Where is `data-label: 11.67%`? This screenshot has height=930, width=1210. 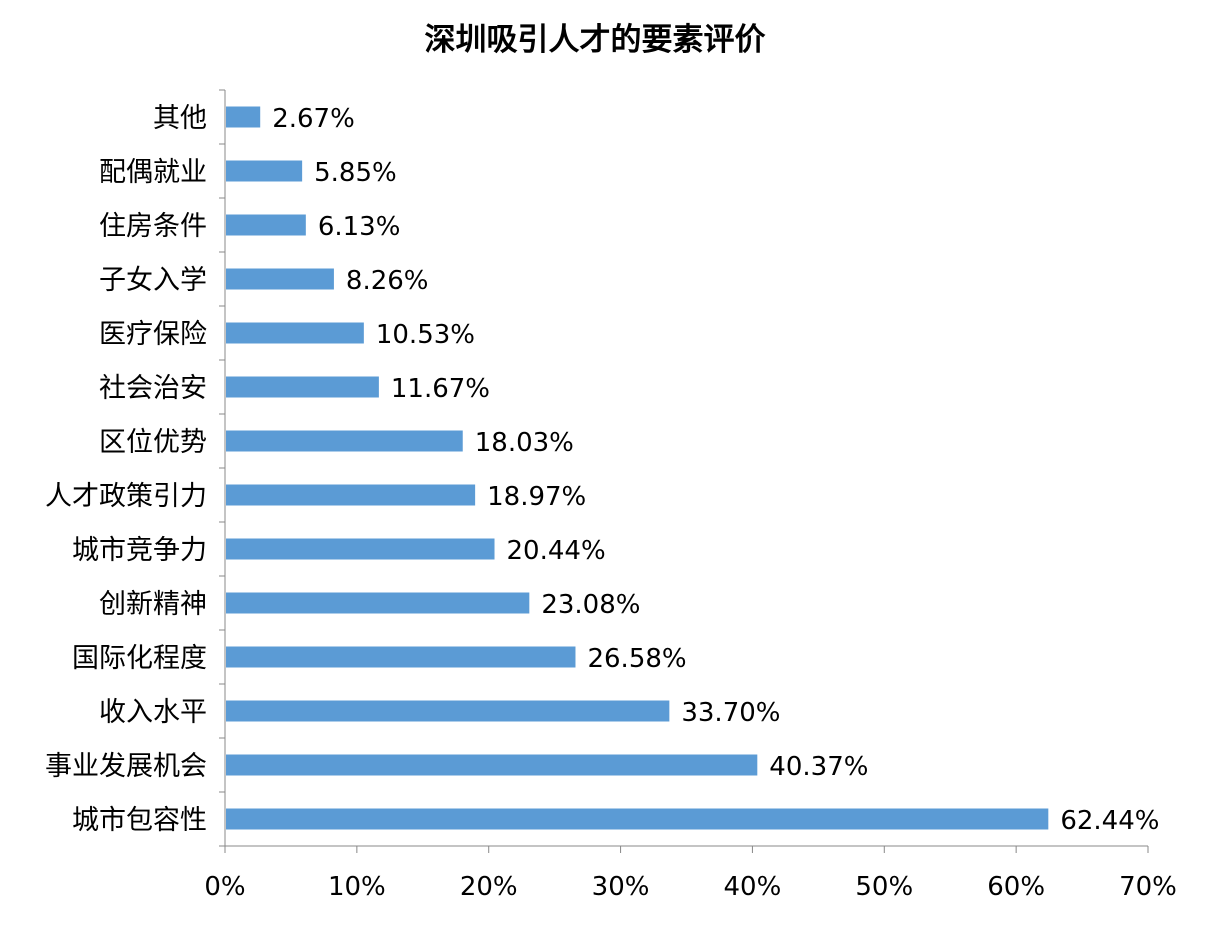 data-label: 11.67% is located at coordinates (440, 389).